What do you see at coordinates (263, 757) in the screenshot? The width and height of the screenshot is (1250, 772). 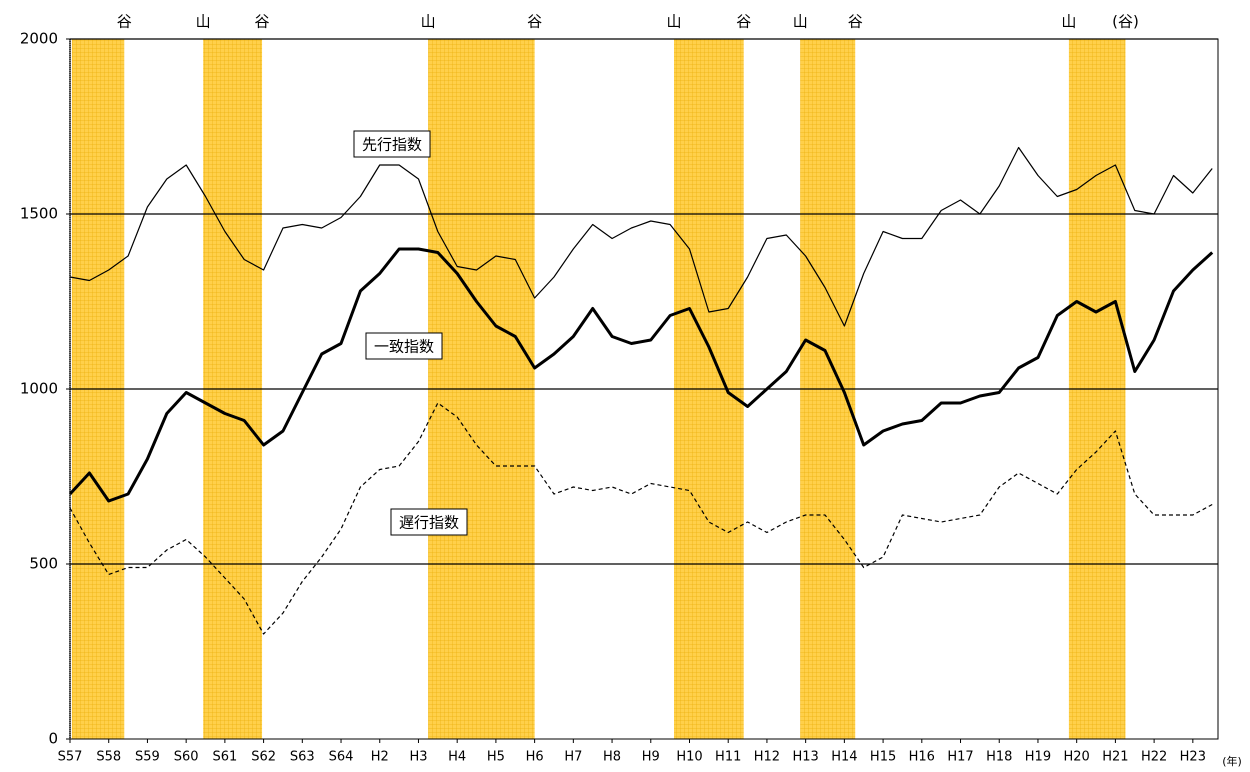 I see `x-tick-label: S62` at bounding box center [263, 757].